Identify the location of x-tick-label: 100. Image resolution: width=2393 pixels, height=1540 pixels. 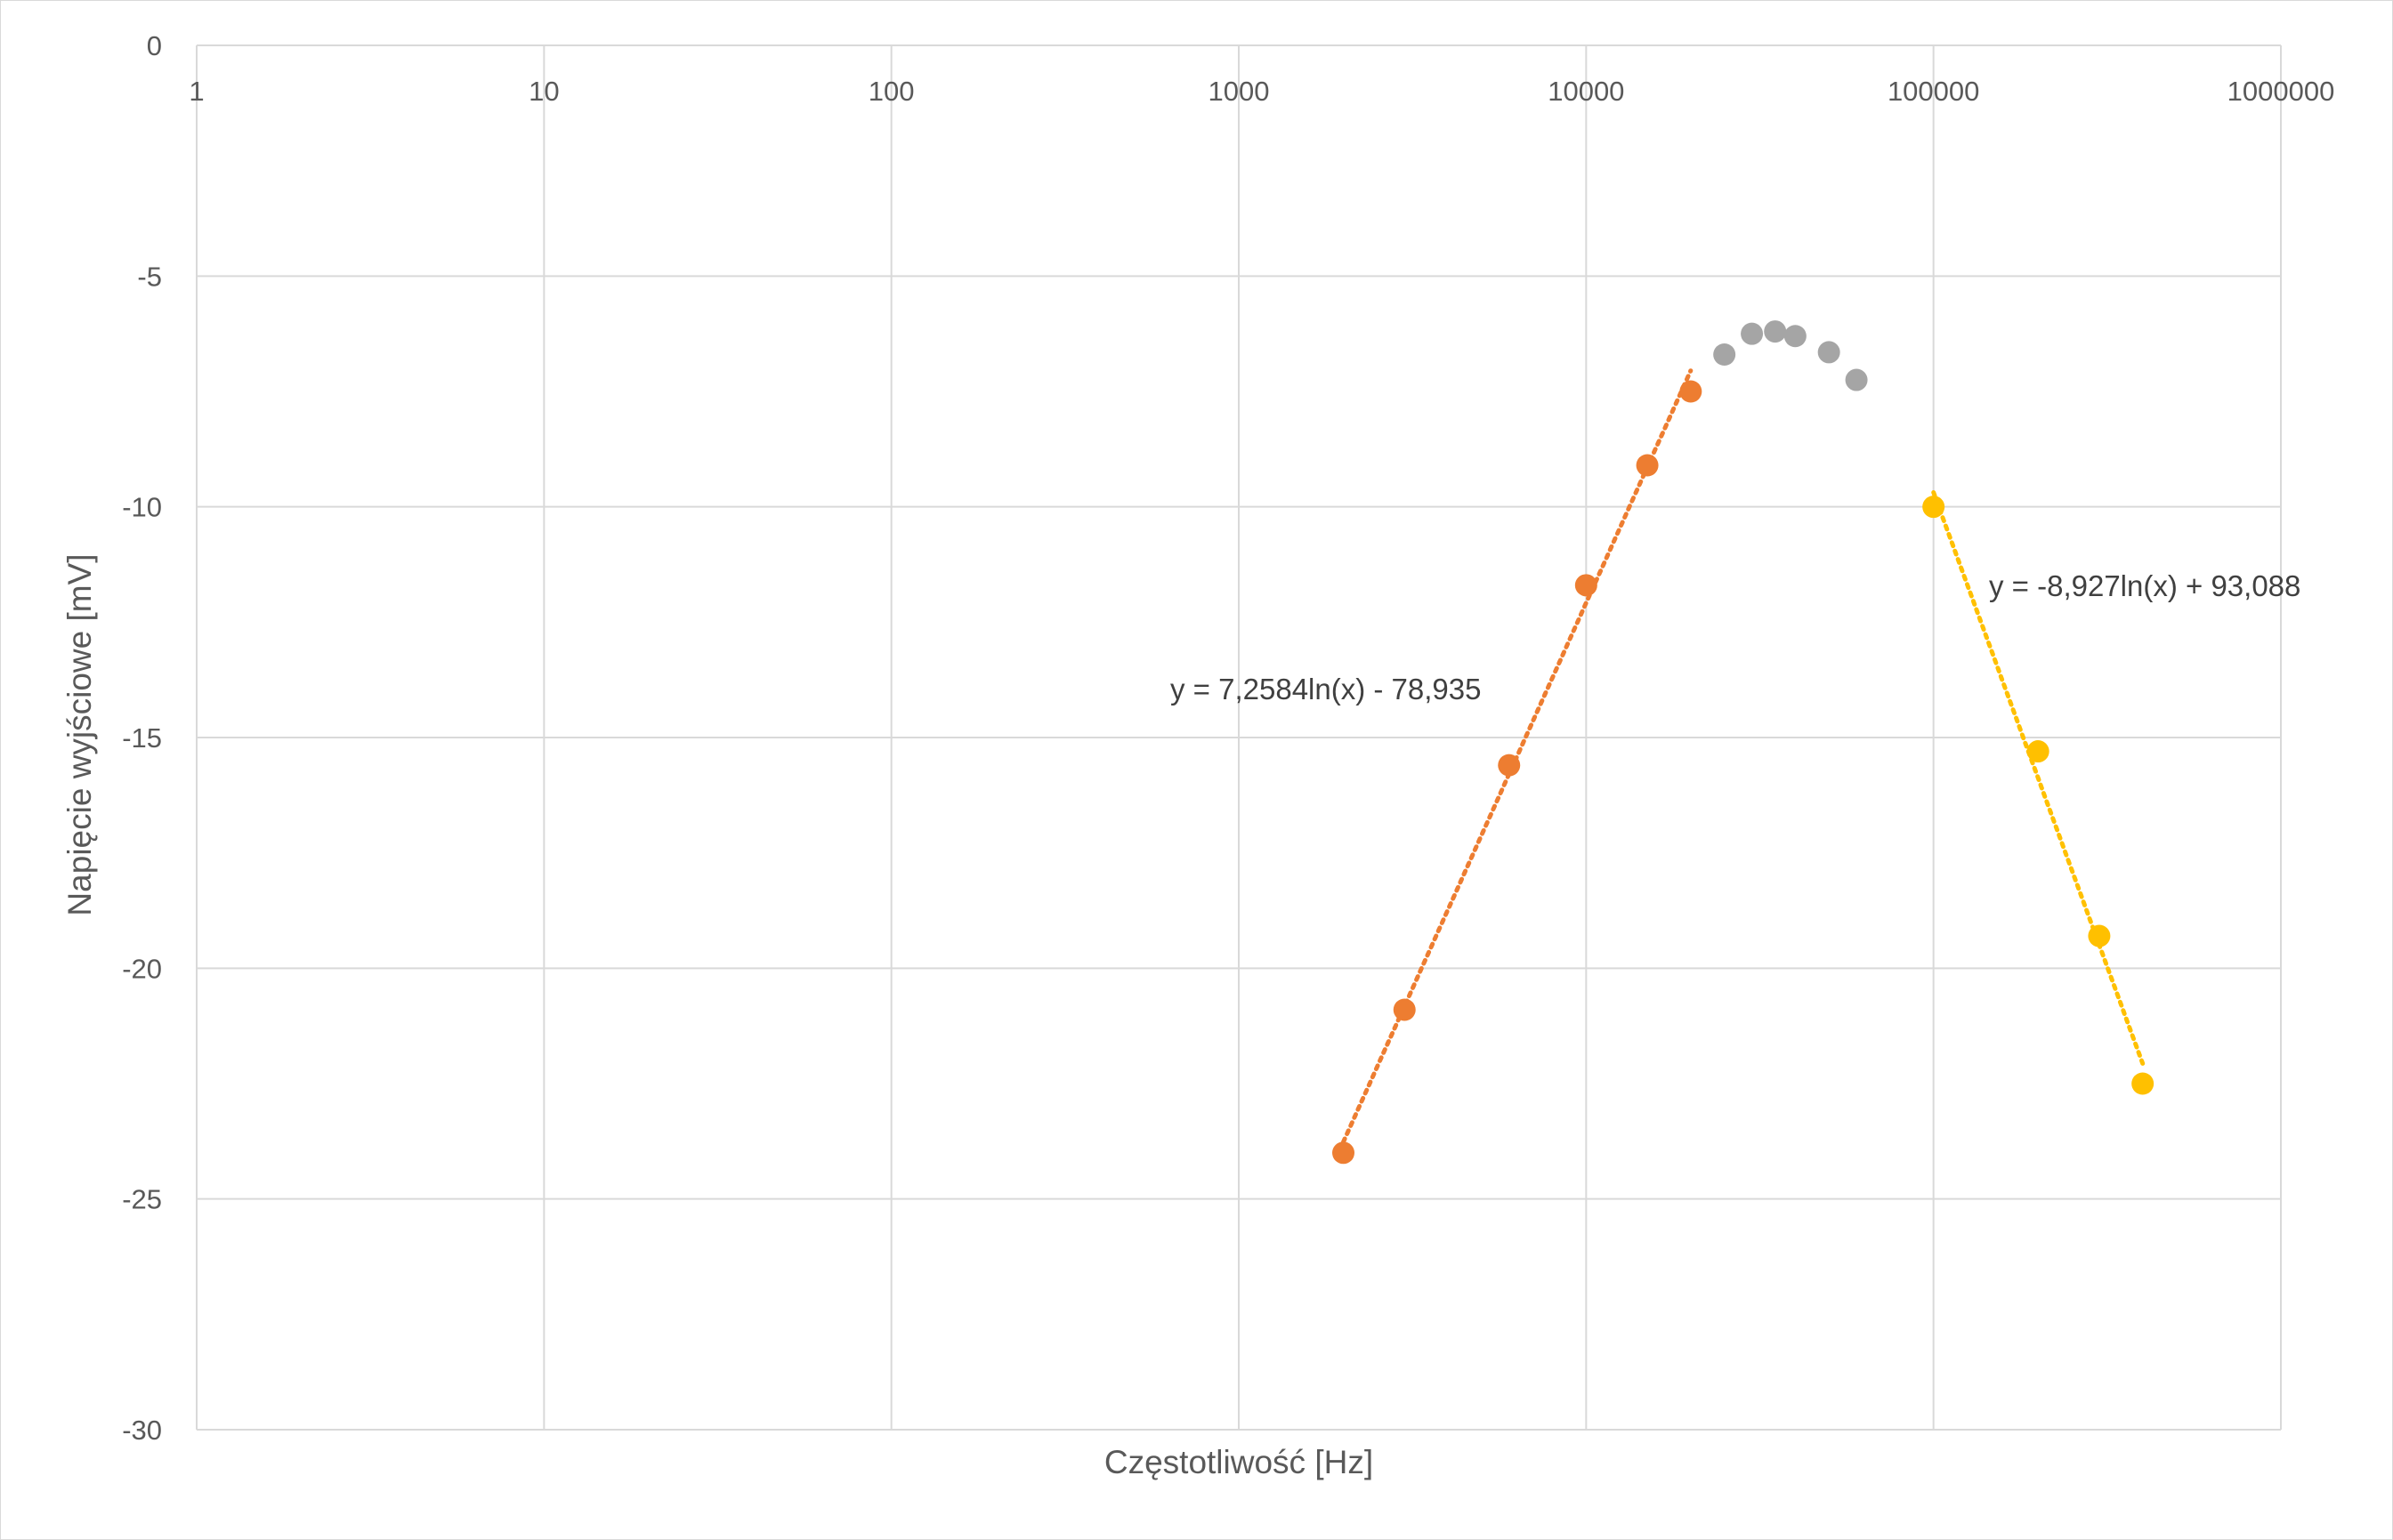
(892, 91).